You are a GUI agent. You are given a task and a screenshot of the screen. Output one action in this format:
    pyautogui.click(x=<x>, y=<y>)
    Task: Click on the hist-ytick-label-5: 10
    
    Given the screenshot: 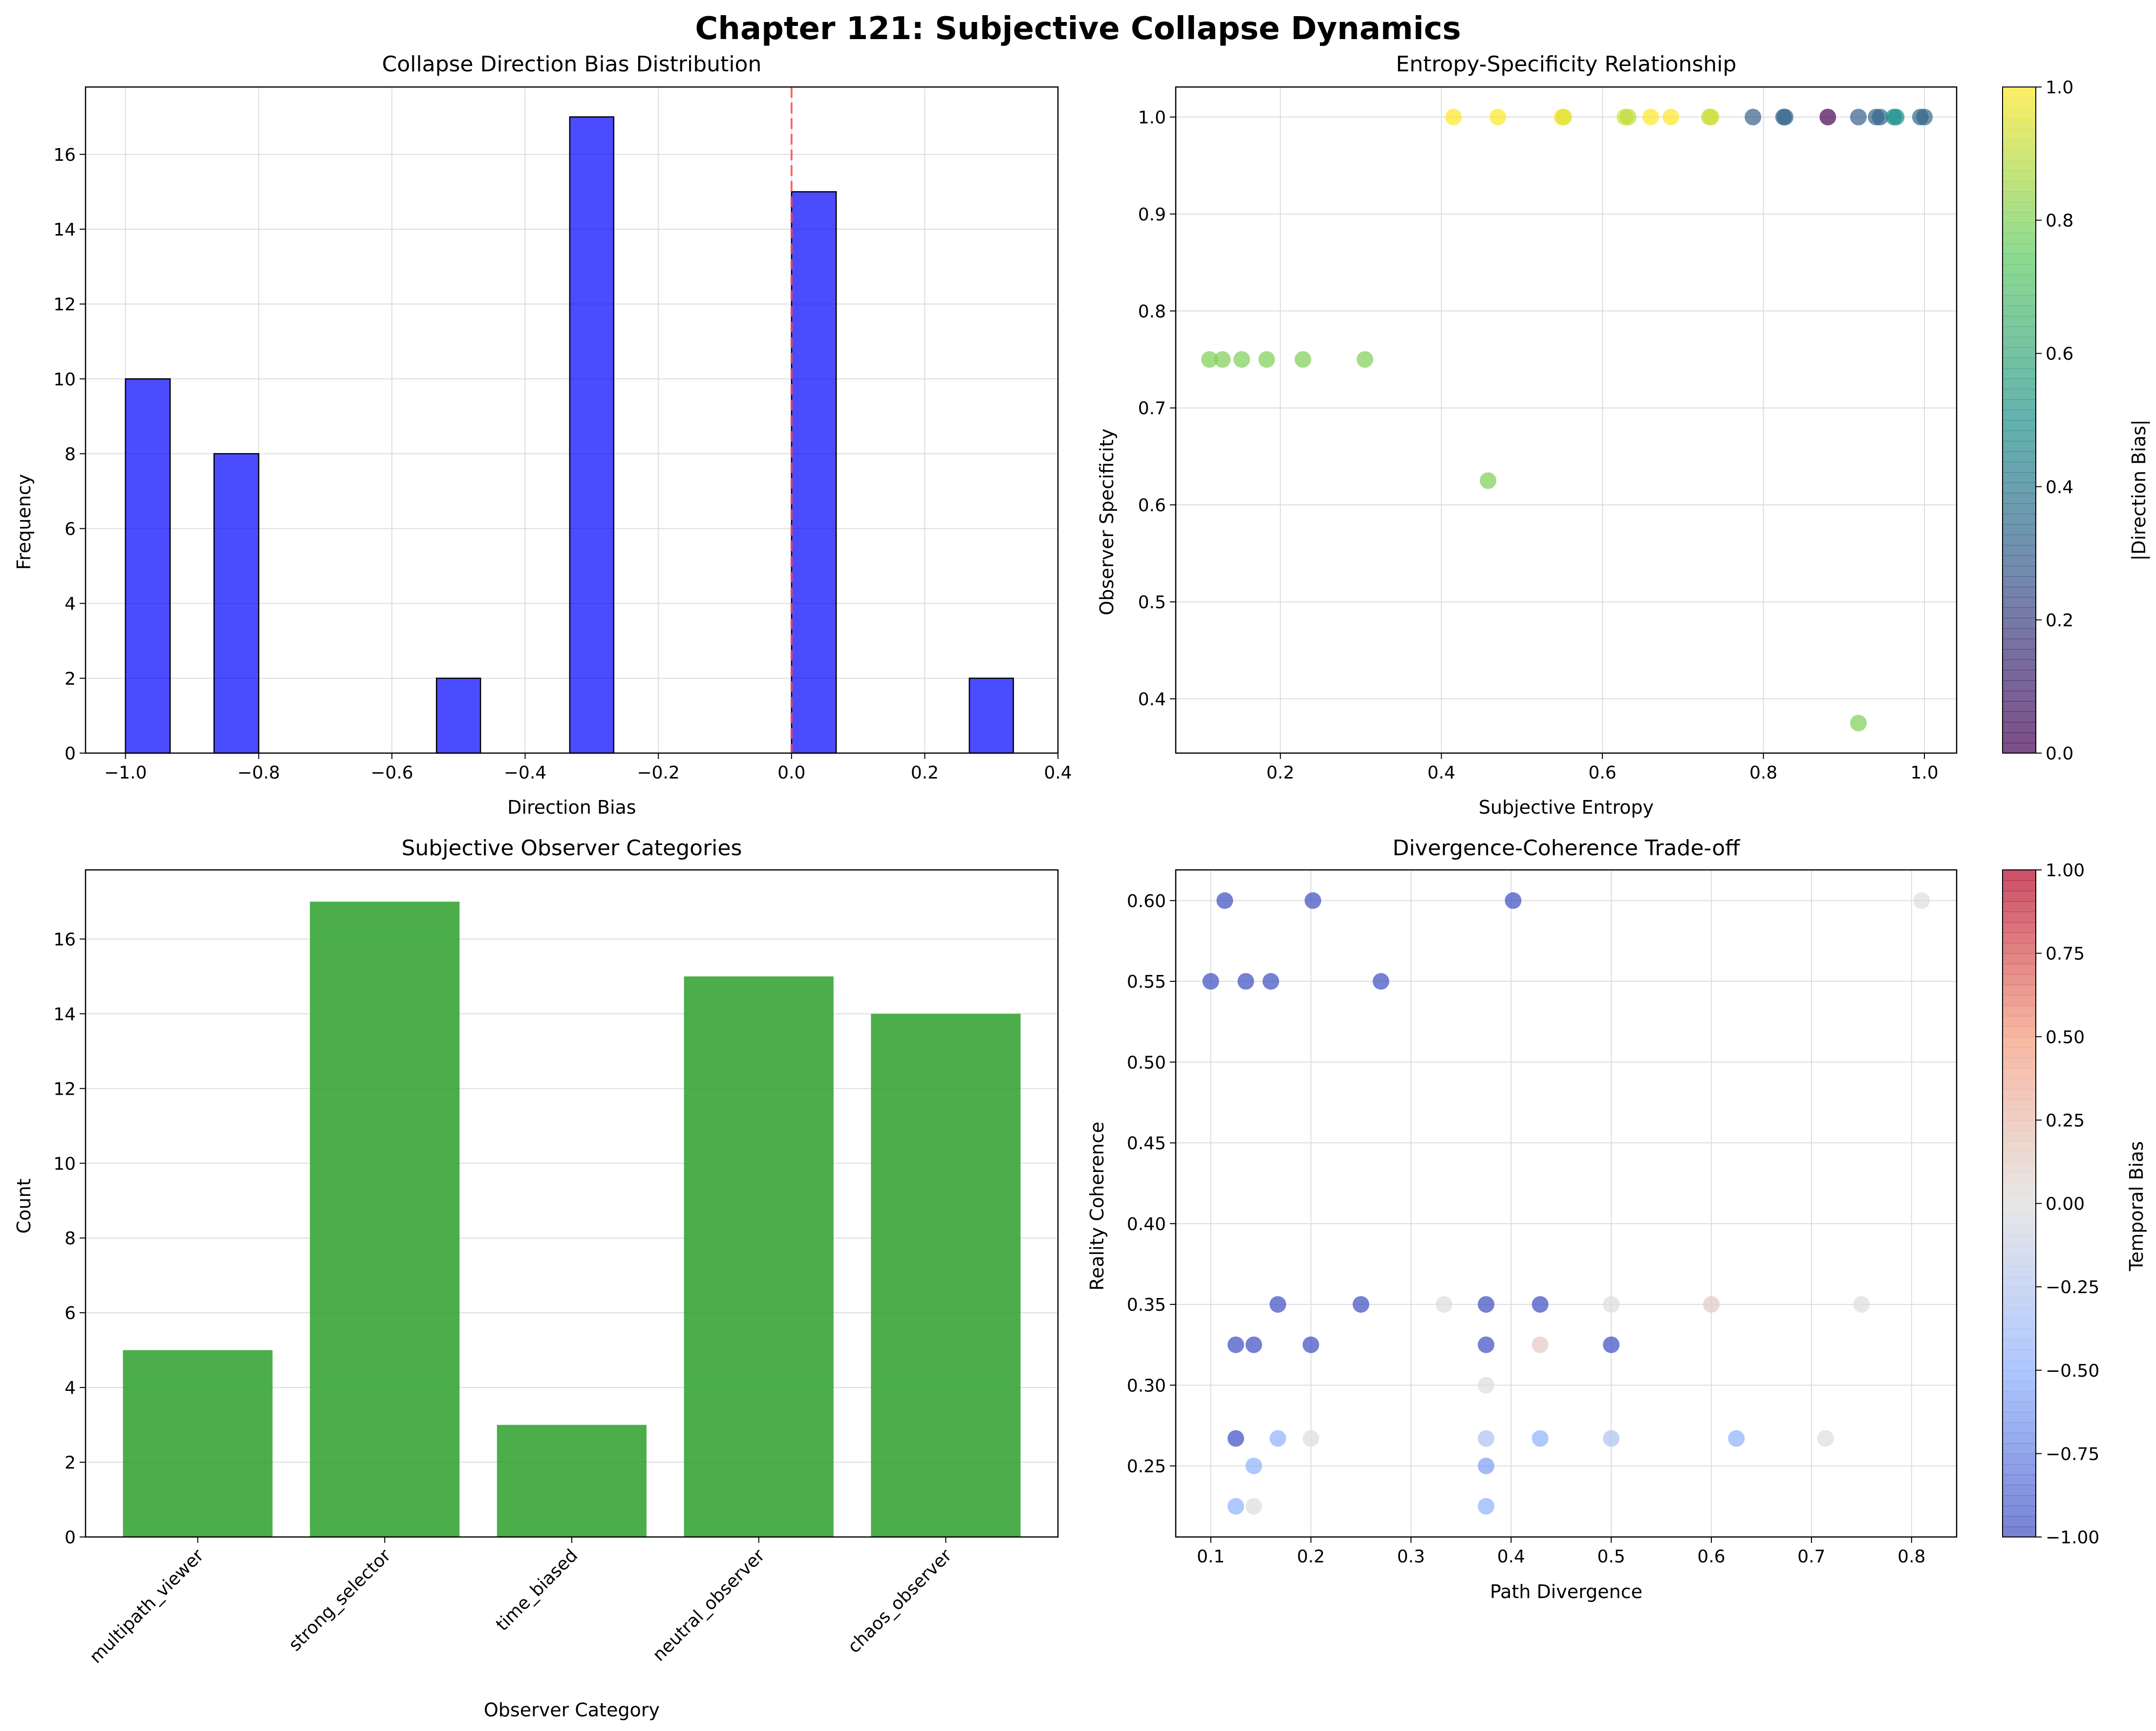 What is the action you would take?
    pyautogui.click(x=65, y=379)
    